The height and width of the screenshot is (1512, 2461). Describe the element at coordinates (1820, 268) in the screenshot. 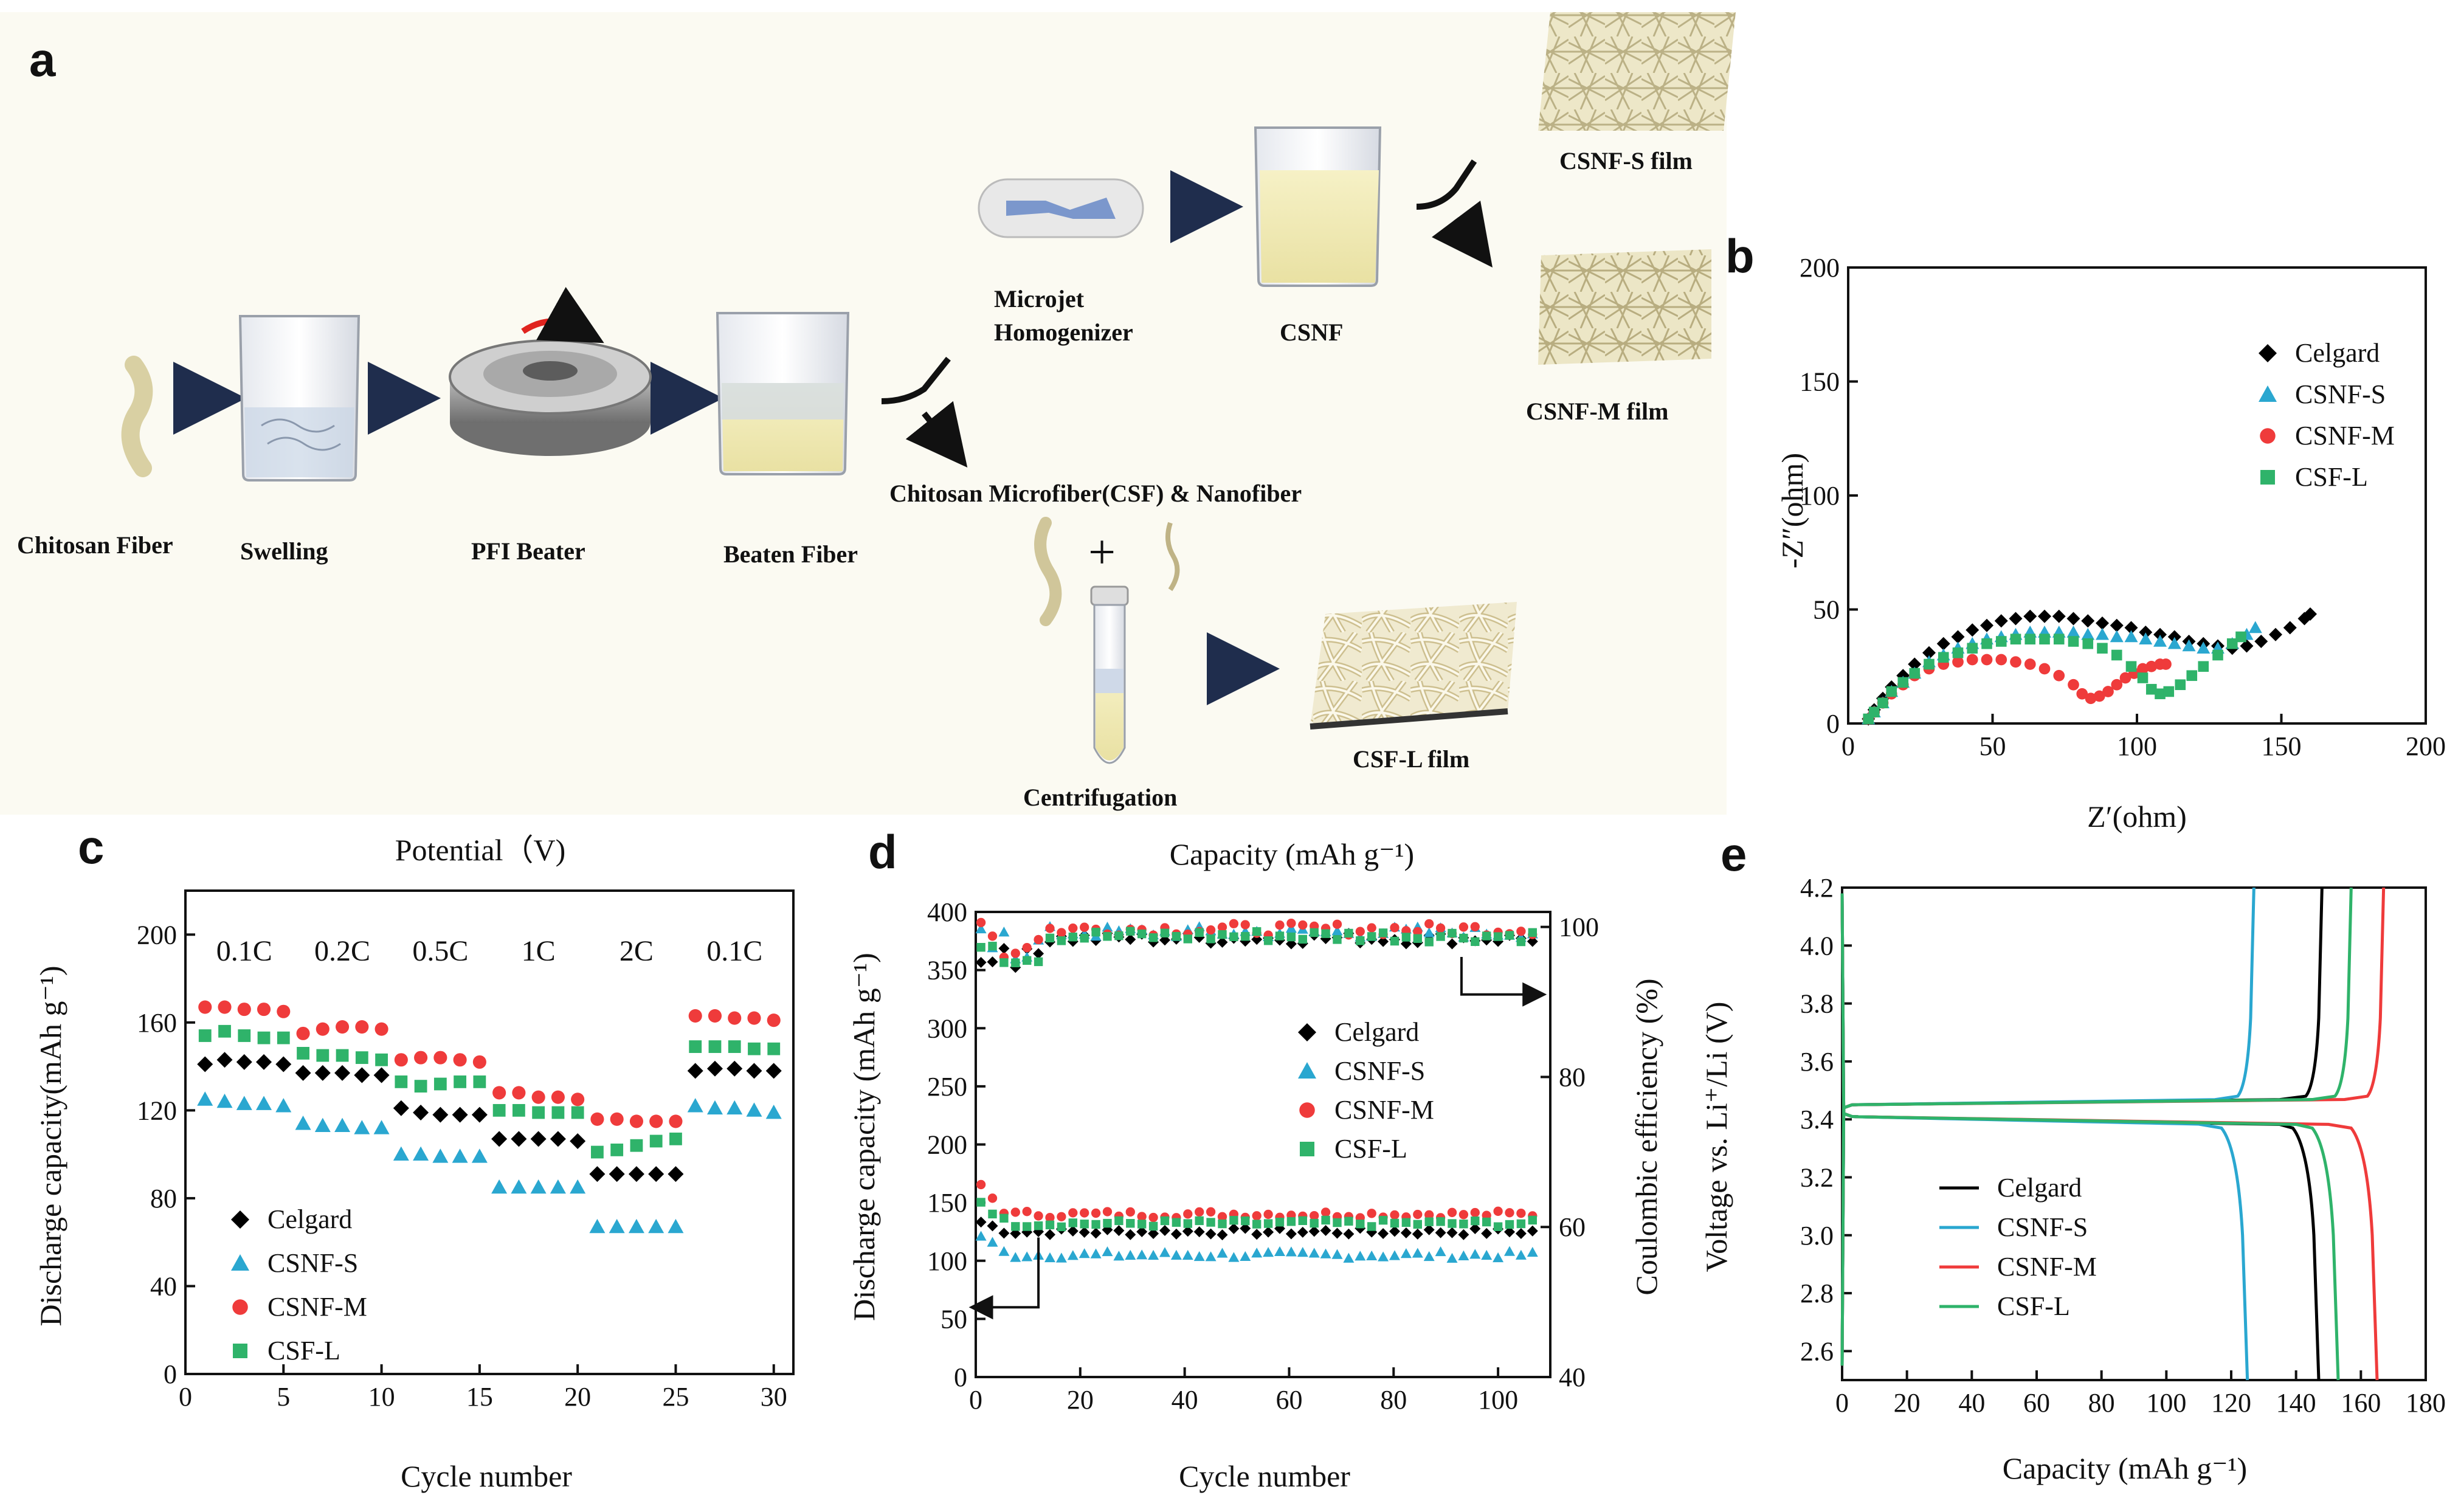

I see `b-ytick-label: 200` at that location.